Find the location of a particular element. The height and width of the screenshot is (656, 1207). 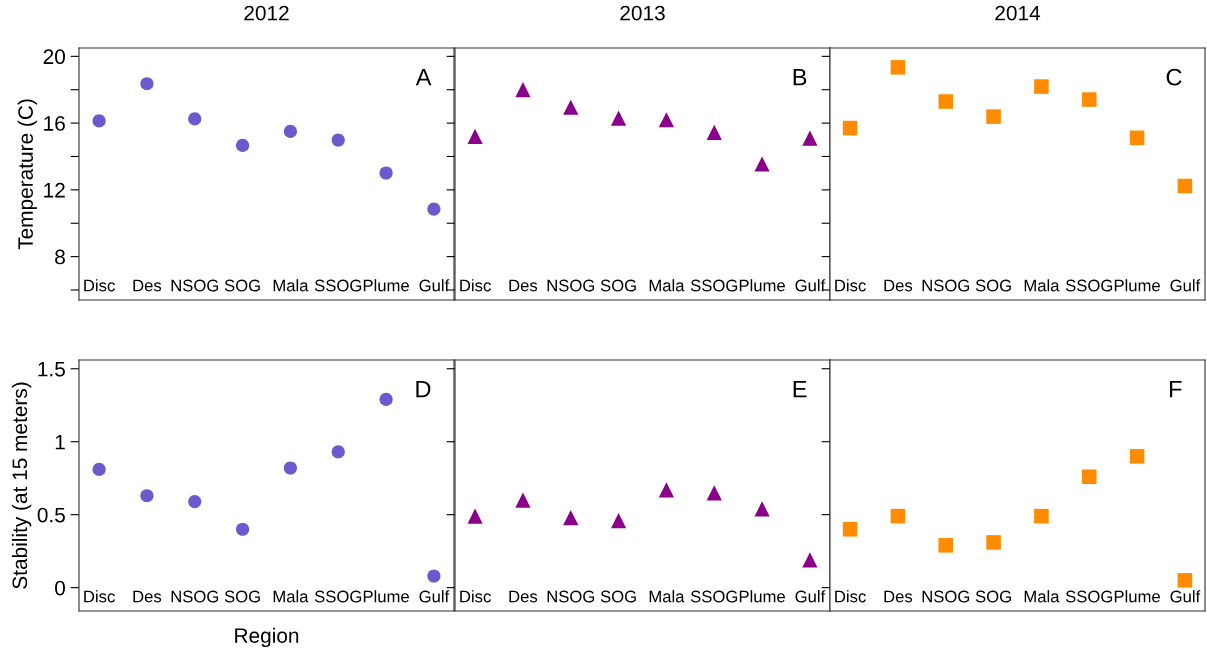

y-tick-label: 0.5 is located at coordinates (51, 515).